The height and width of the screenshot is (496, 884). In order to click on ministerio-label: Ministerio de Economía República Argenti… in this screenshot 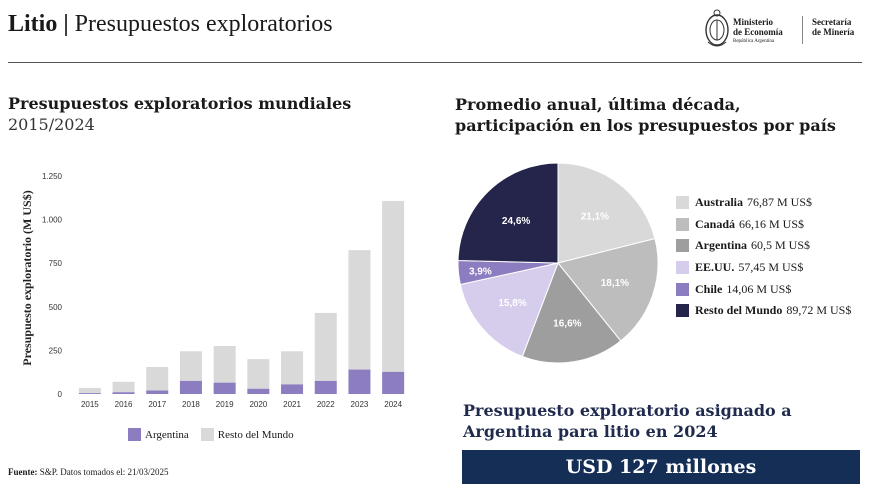, I will do `click(758, 32)`.